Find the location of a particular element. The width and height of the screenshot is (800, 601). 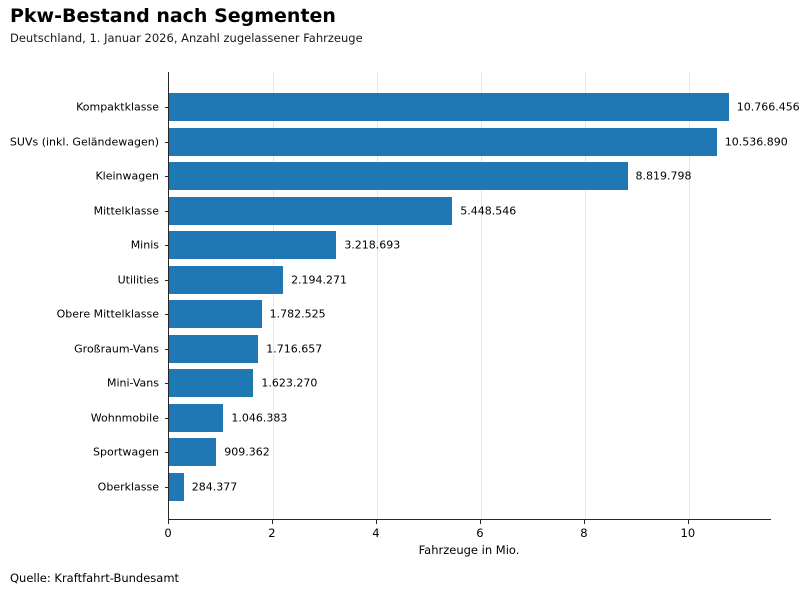

value-label: 3.218.693 is located at coordinates (372, 245).